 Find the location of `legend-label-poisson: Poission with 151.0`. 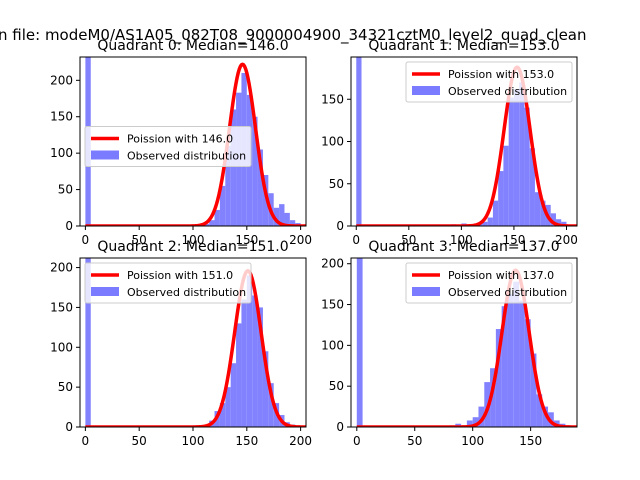

legend-label-poisson: Poission with 151.0 is located at coordinates (180, 275).